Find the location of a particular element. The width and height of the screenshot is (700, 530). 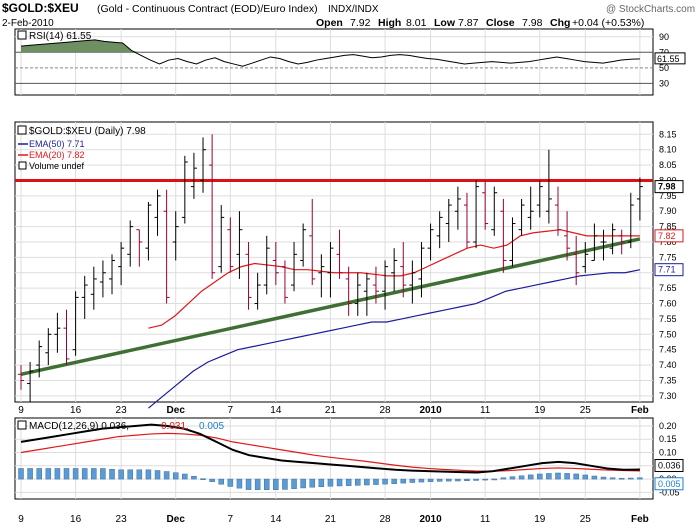

rsi-tick-label: 50 is located at coordinates (664, 68).